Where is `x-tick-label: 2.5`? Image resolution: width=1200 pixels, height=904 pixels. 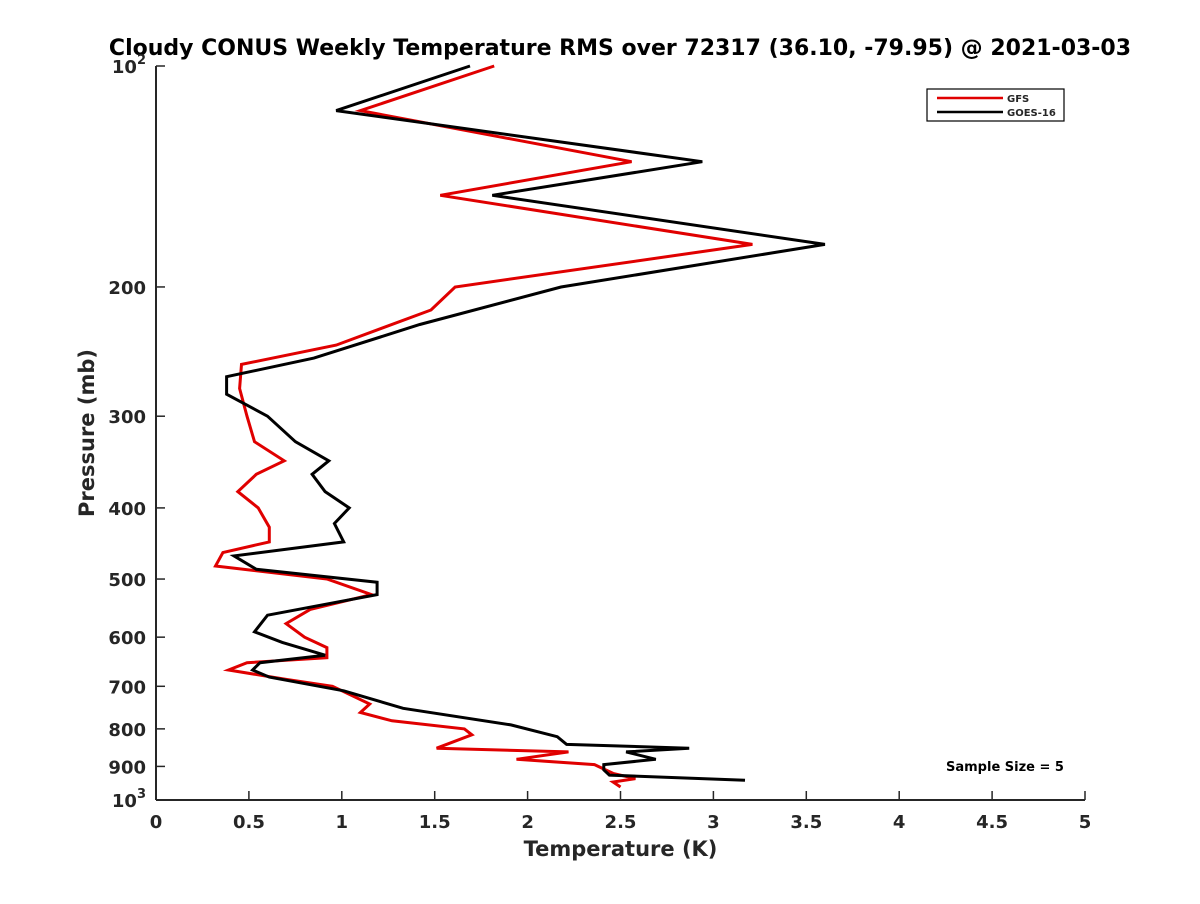
x-tick-label: 2.5 is located at coordinates (621, 822).